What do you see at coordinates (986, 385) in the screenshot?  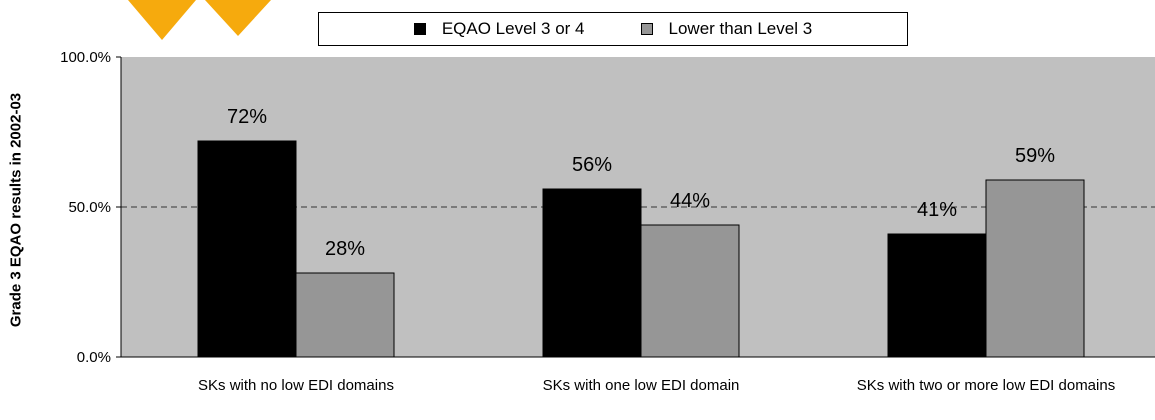 I see `x-tick-label: SKs with two or more low EDI domains` at bounding box center [986, 385].